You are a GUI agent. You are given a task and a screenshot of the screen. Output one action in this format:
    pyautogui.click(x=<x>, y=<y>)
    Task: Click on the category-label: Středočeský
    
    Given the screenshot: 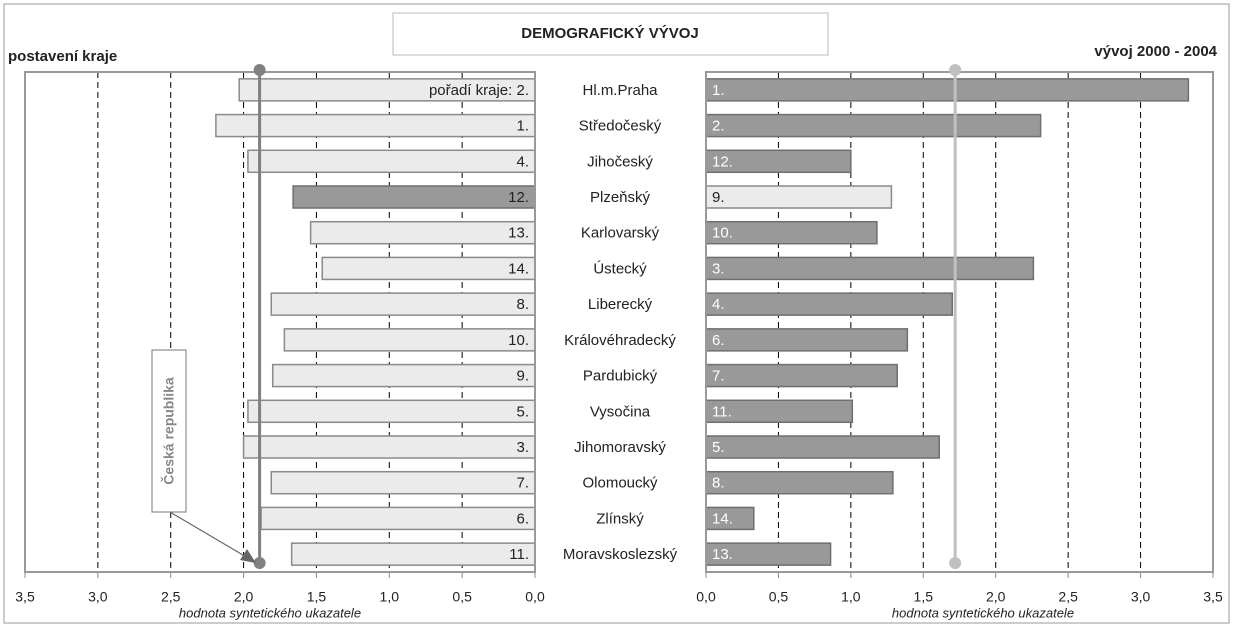 What is the action you would take?
    pyautogui.click(x=620, y=126)
    